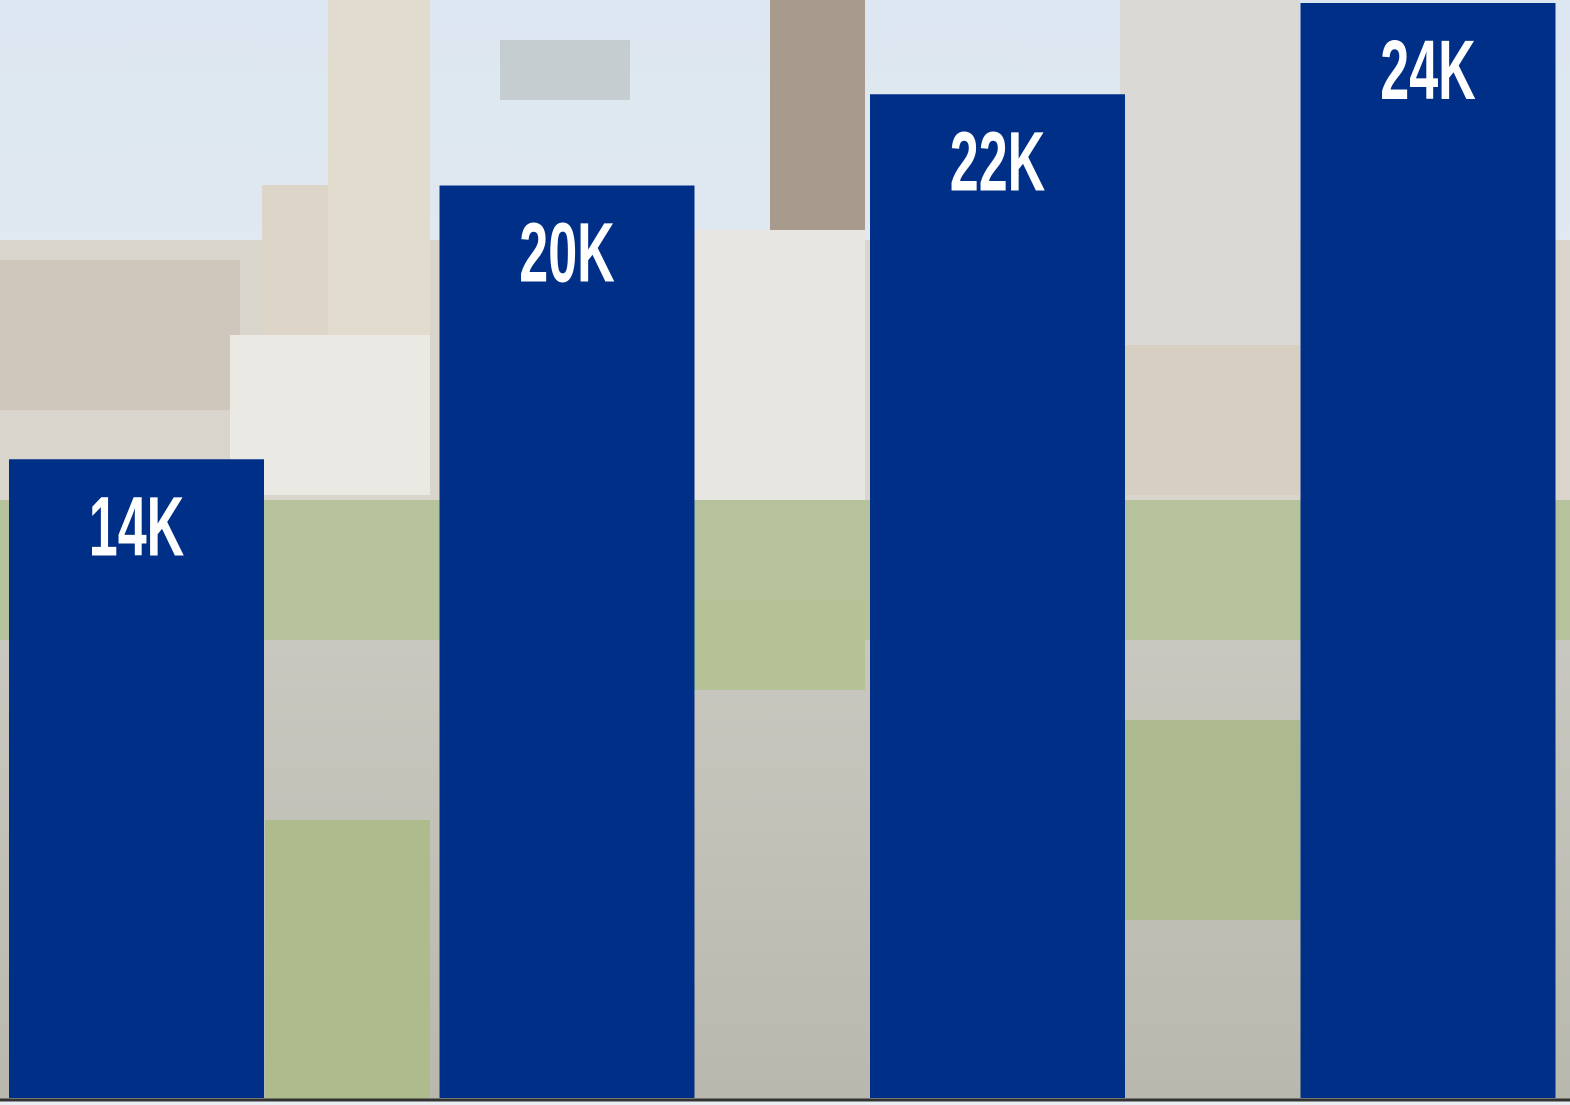  What do you see at coordinates (1428, 70) in the screenshot?
I see `value-label: 24K` at bounding box center [1428, 70].